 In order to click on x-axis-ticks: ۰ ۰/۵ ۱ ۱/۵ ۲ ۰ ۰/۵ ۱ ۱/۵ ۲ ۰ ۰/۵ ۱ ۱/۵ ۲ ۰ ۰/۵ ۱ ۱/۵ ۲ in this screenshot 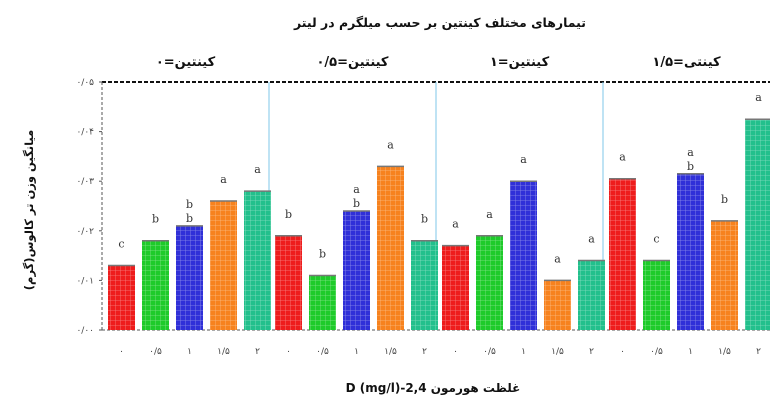, I will do `click(440, 352)`.